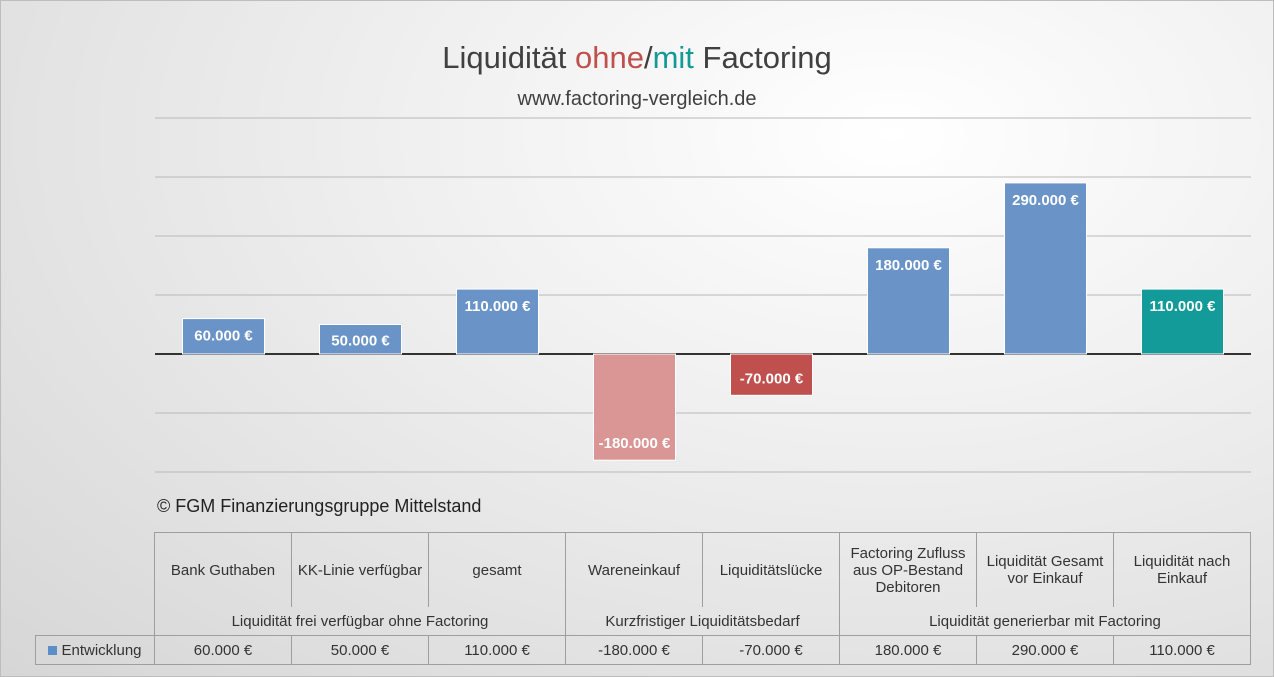 The image size is (1274, 677). What do you see at coordinates (319, 506) in the screenshot?
I see `copyright-text: © FGM Finanzierungsgruppe Mittelstand` at bounding box center [319, 506].